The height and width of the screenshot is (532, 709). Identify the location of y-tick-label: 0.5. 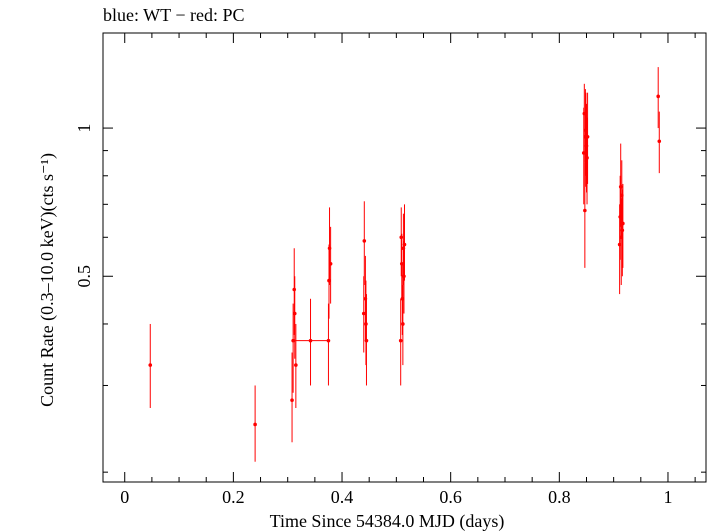
(84, 276).